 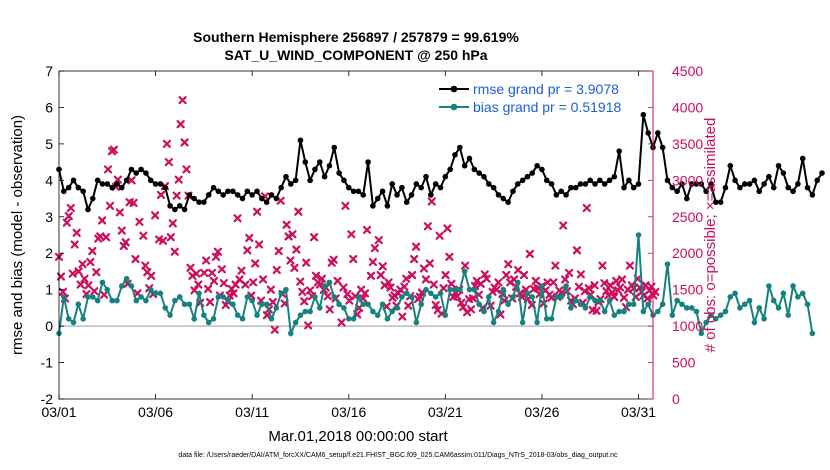 I want to click on y-tick-left-label: -2, so click(x=47, y=399).